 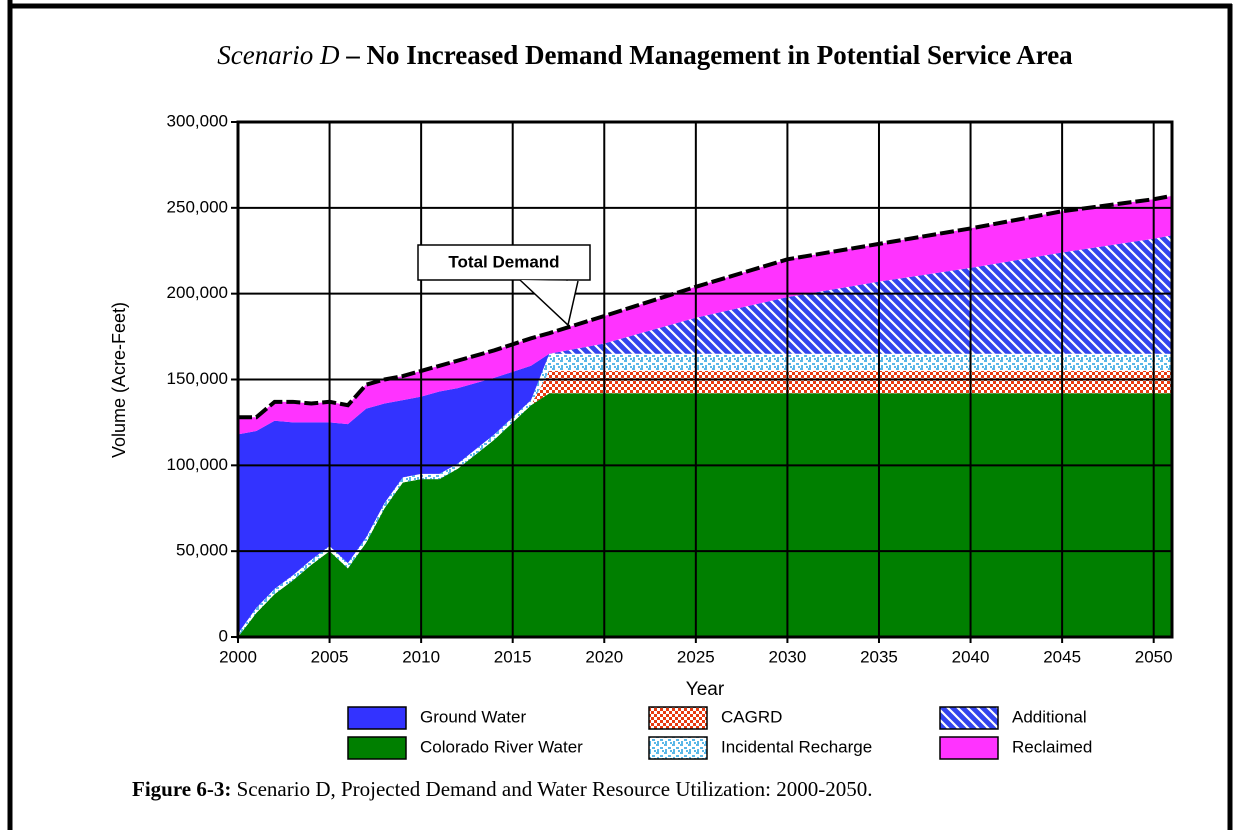 I want to click on x-tick-label: 2035, so click(x=879, y=656).